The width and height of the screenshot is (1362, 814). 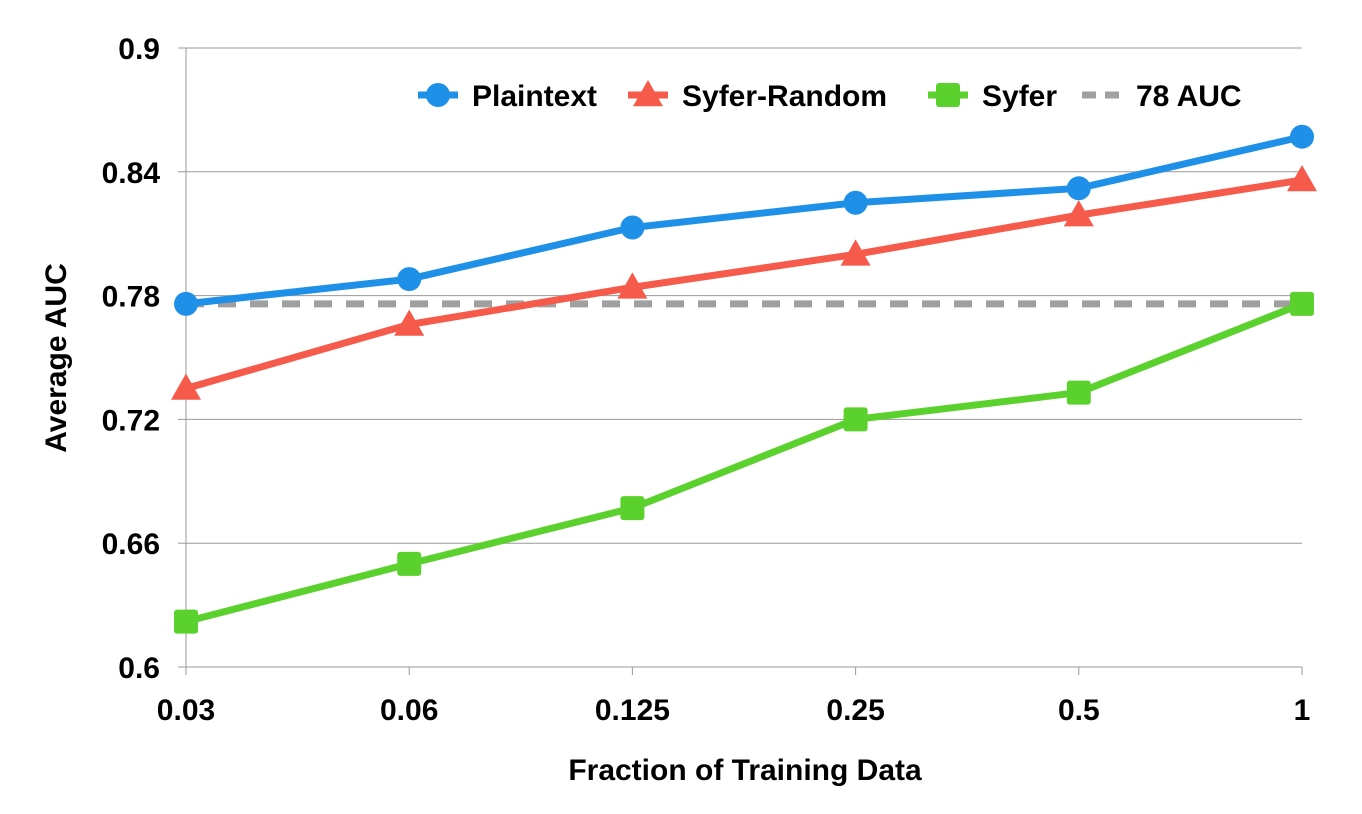 What do you see at coordinates (784, 96) in the screenshot?
I see `legend-label: Syfer-Random` at bounding box center [784, 96].